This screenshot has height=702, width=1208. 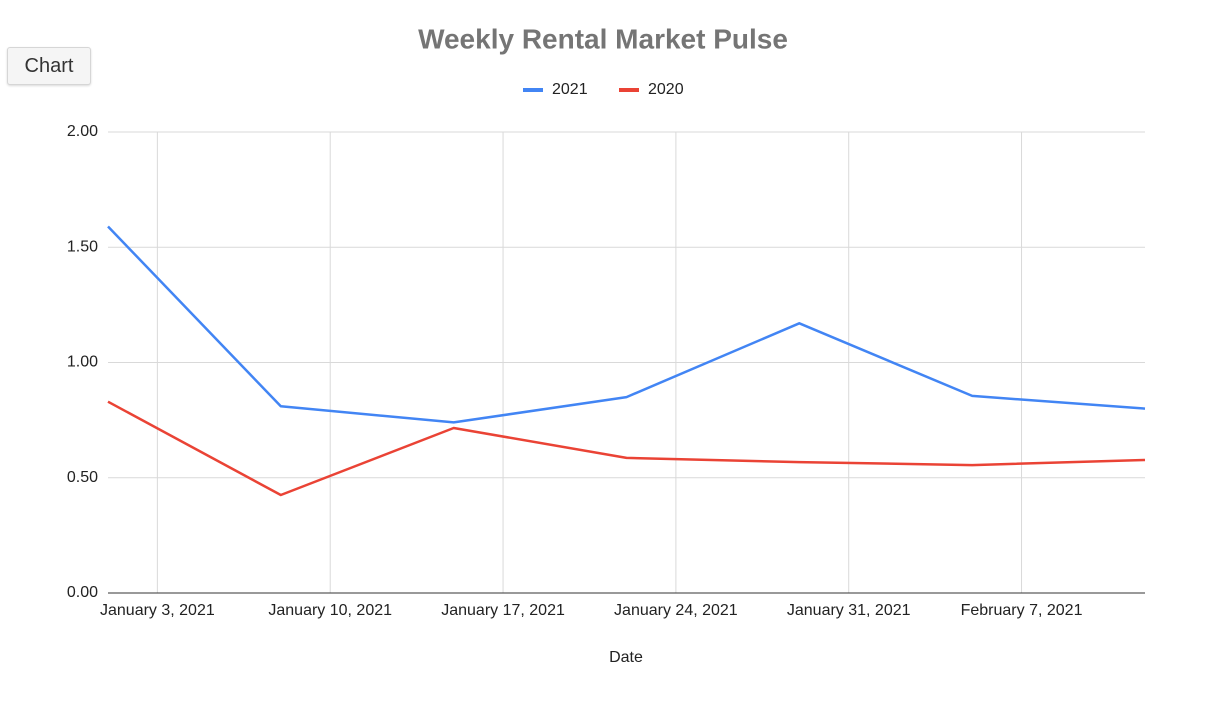 I want to click on chart-title: Weekly Rental Market Pulse, so click(x=603, y=38).